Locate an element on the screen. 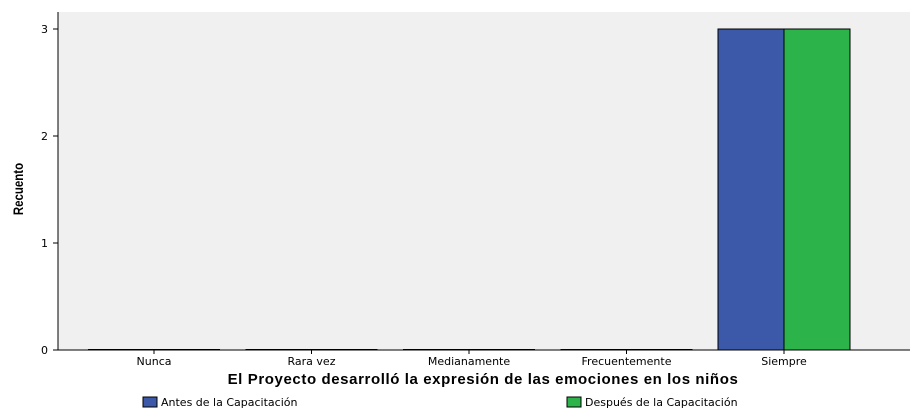 This screenshot has height=409, width=910. x-tick-label: Frecuentemente is located at coordinates (627, 361).